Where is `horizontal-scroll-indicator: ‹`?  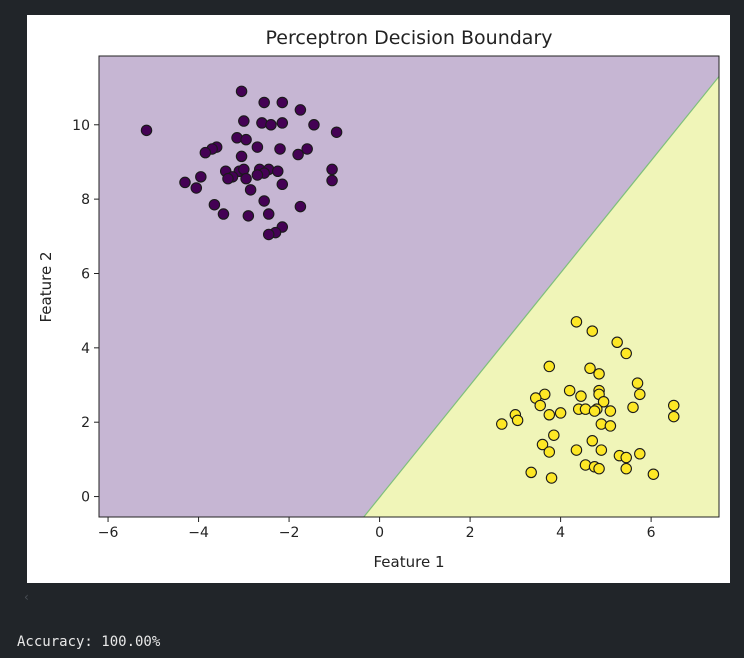
horizontal-scroll-indicator: ‹ is located at coordinates (26, 597).